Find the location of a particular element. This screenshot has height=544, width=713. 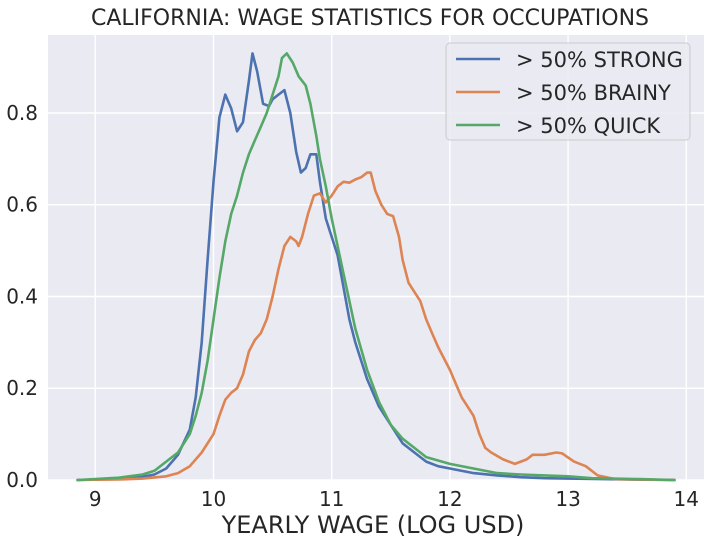

x-axis-label: YEARLY WAGE (LOG USD) is located at coordinates (373, 525).